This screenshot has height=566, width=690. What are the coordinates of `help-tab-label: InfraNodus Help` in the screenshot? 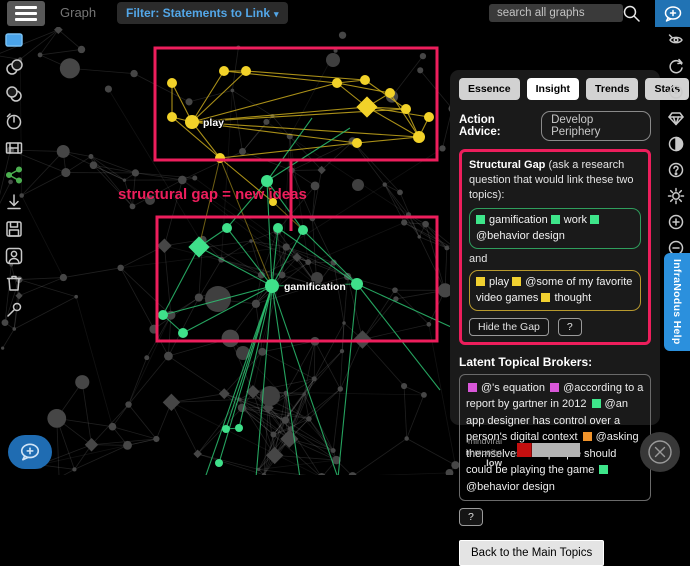 It's located at (677, 302).